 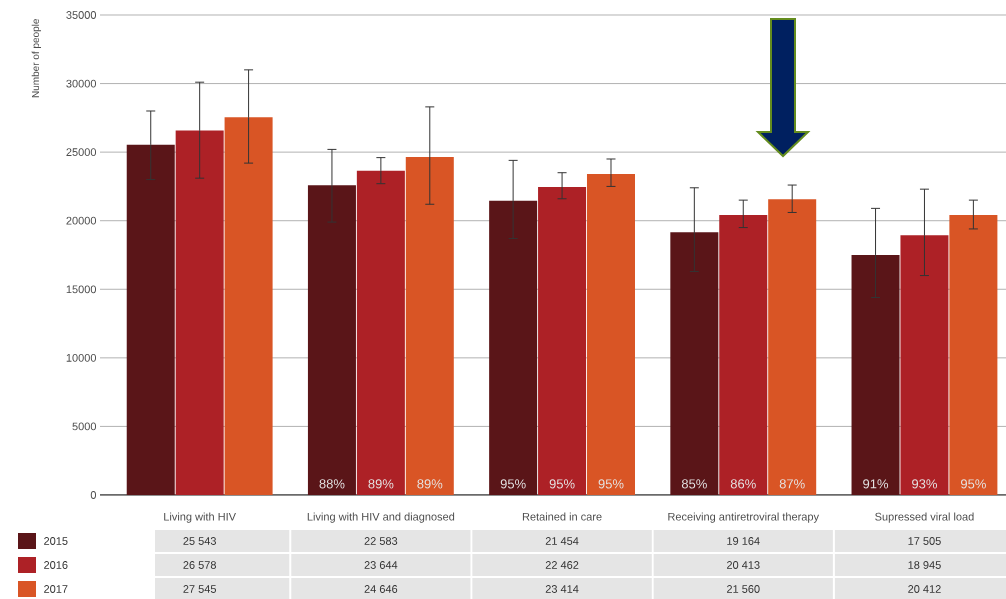 I want to click on y-tick-label: 10000, so click(x=81, y=357).